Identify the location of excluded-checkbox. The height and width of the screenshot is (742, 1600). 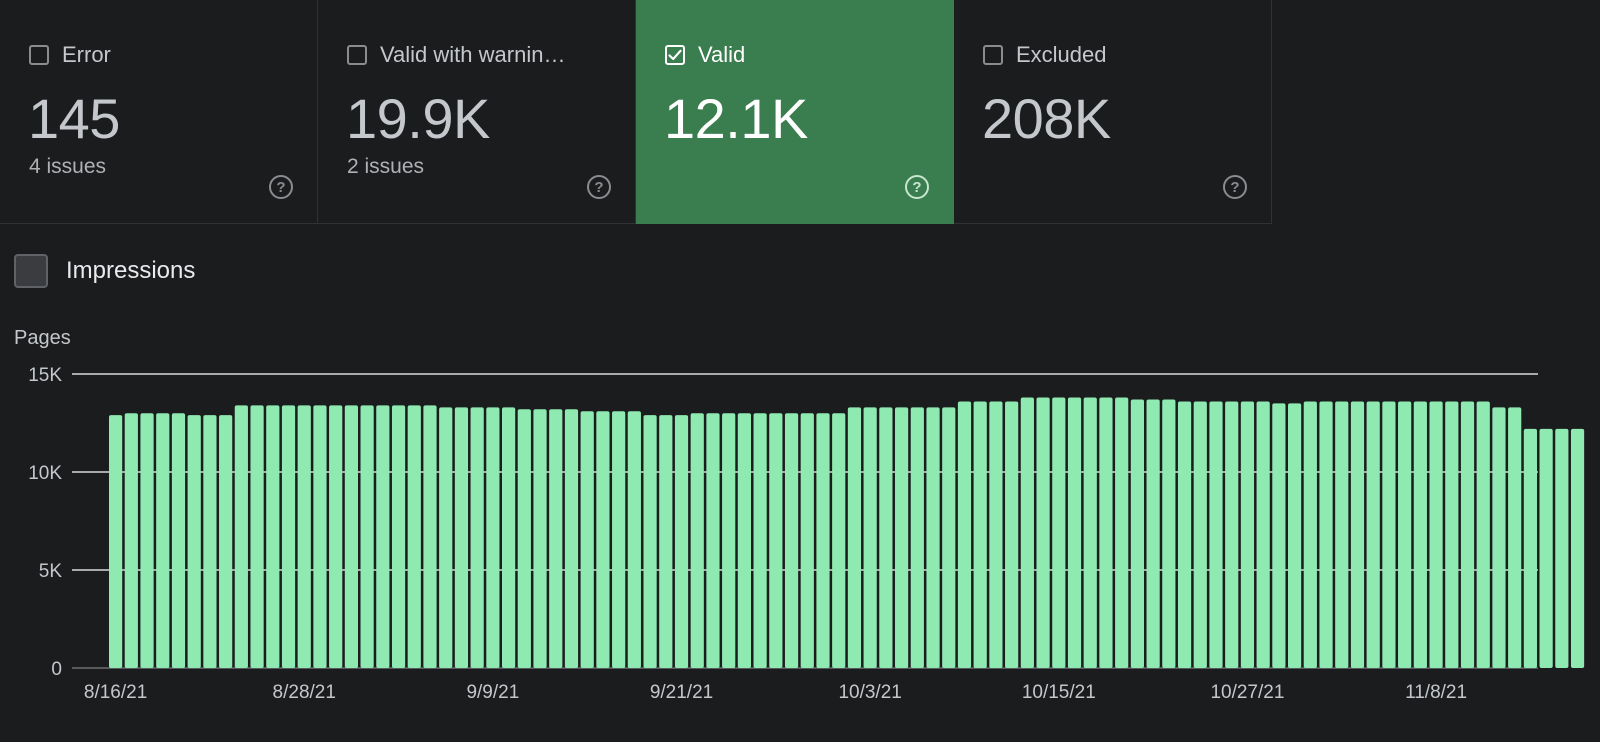
(993, 55).